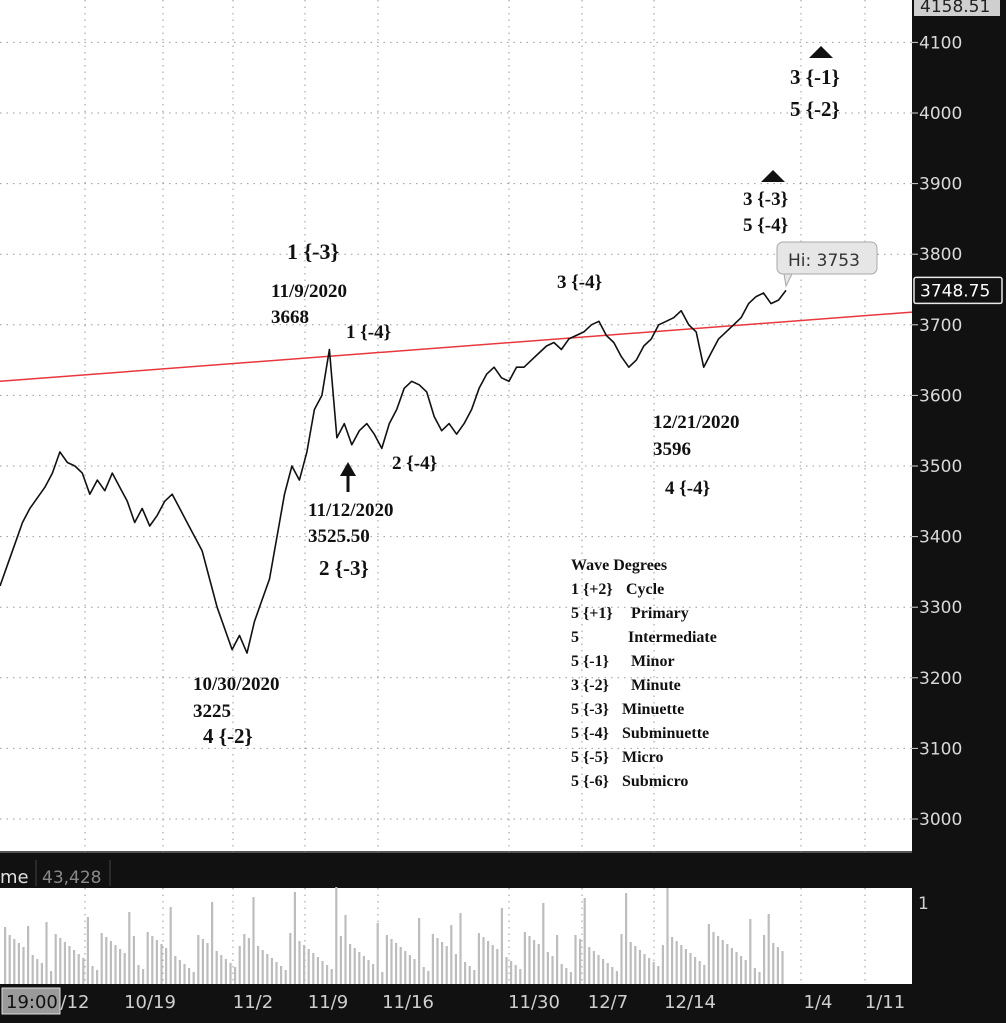 The width and height of the screenshot is (1006, 1023). What do you see at coordinates (344, 568) in the screenshot?
I see `wave-label: 2 {-3}` at bounding box center [344, 568].